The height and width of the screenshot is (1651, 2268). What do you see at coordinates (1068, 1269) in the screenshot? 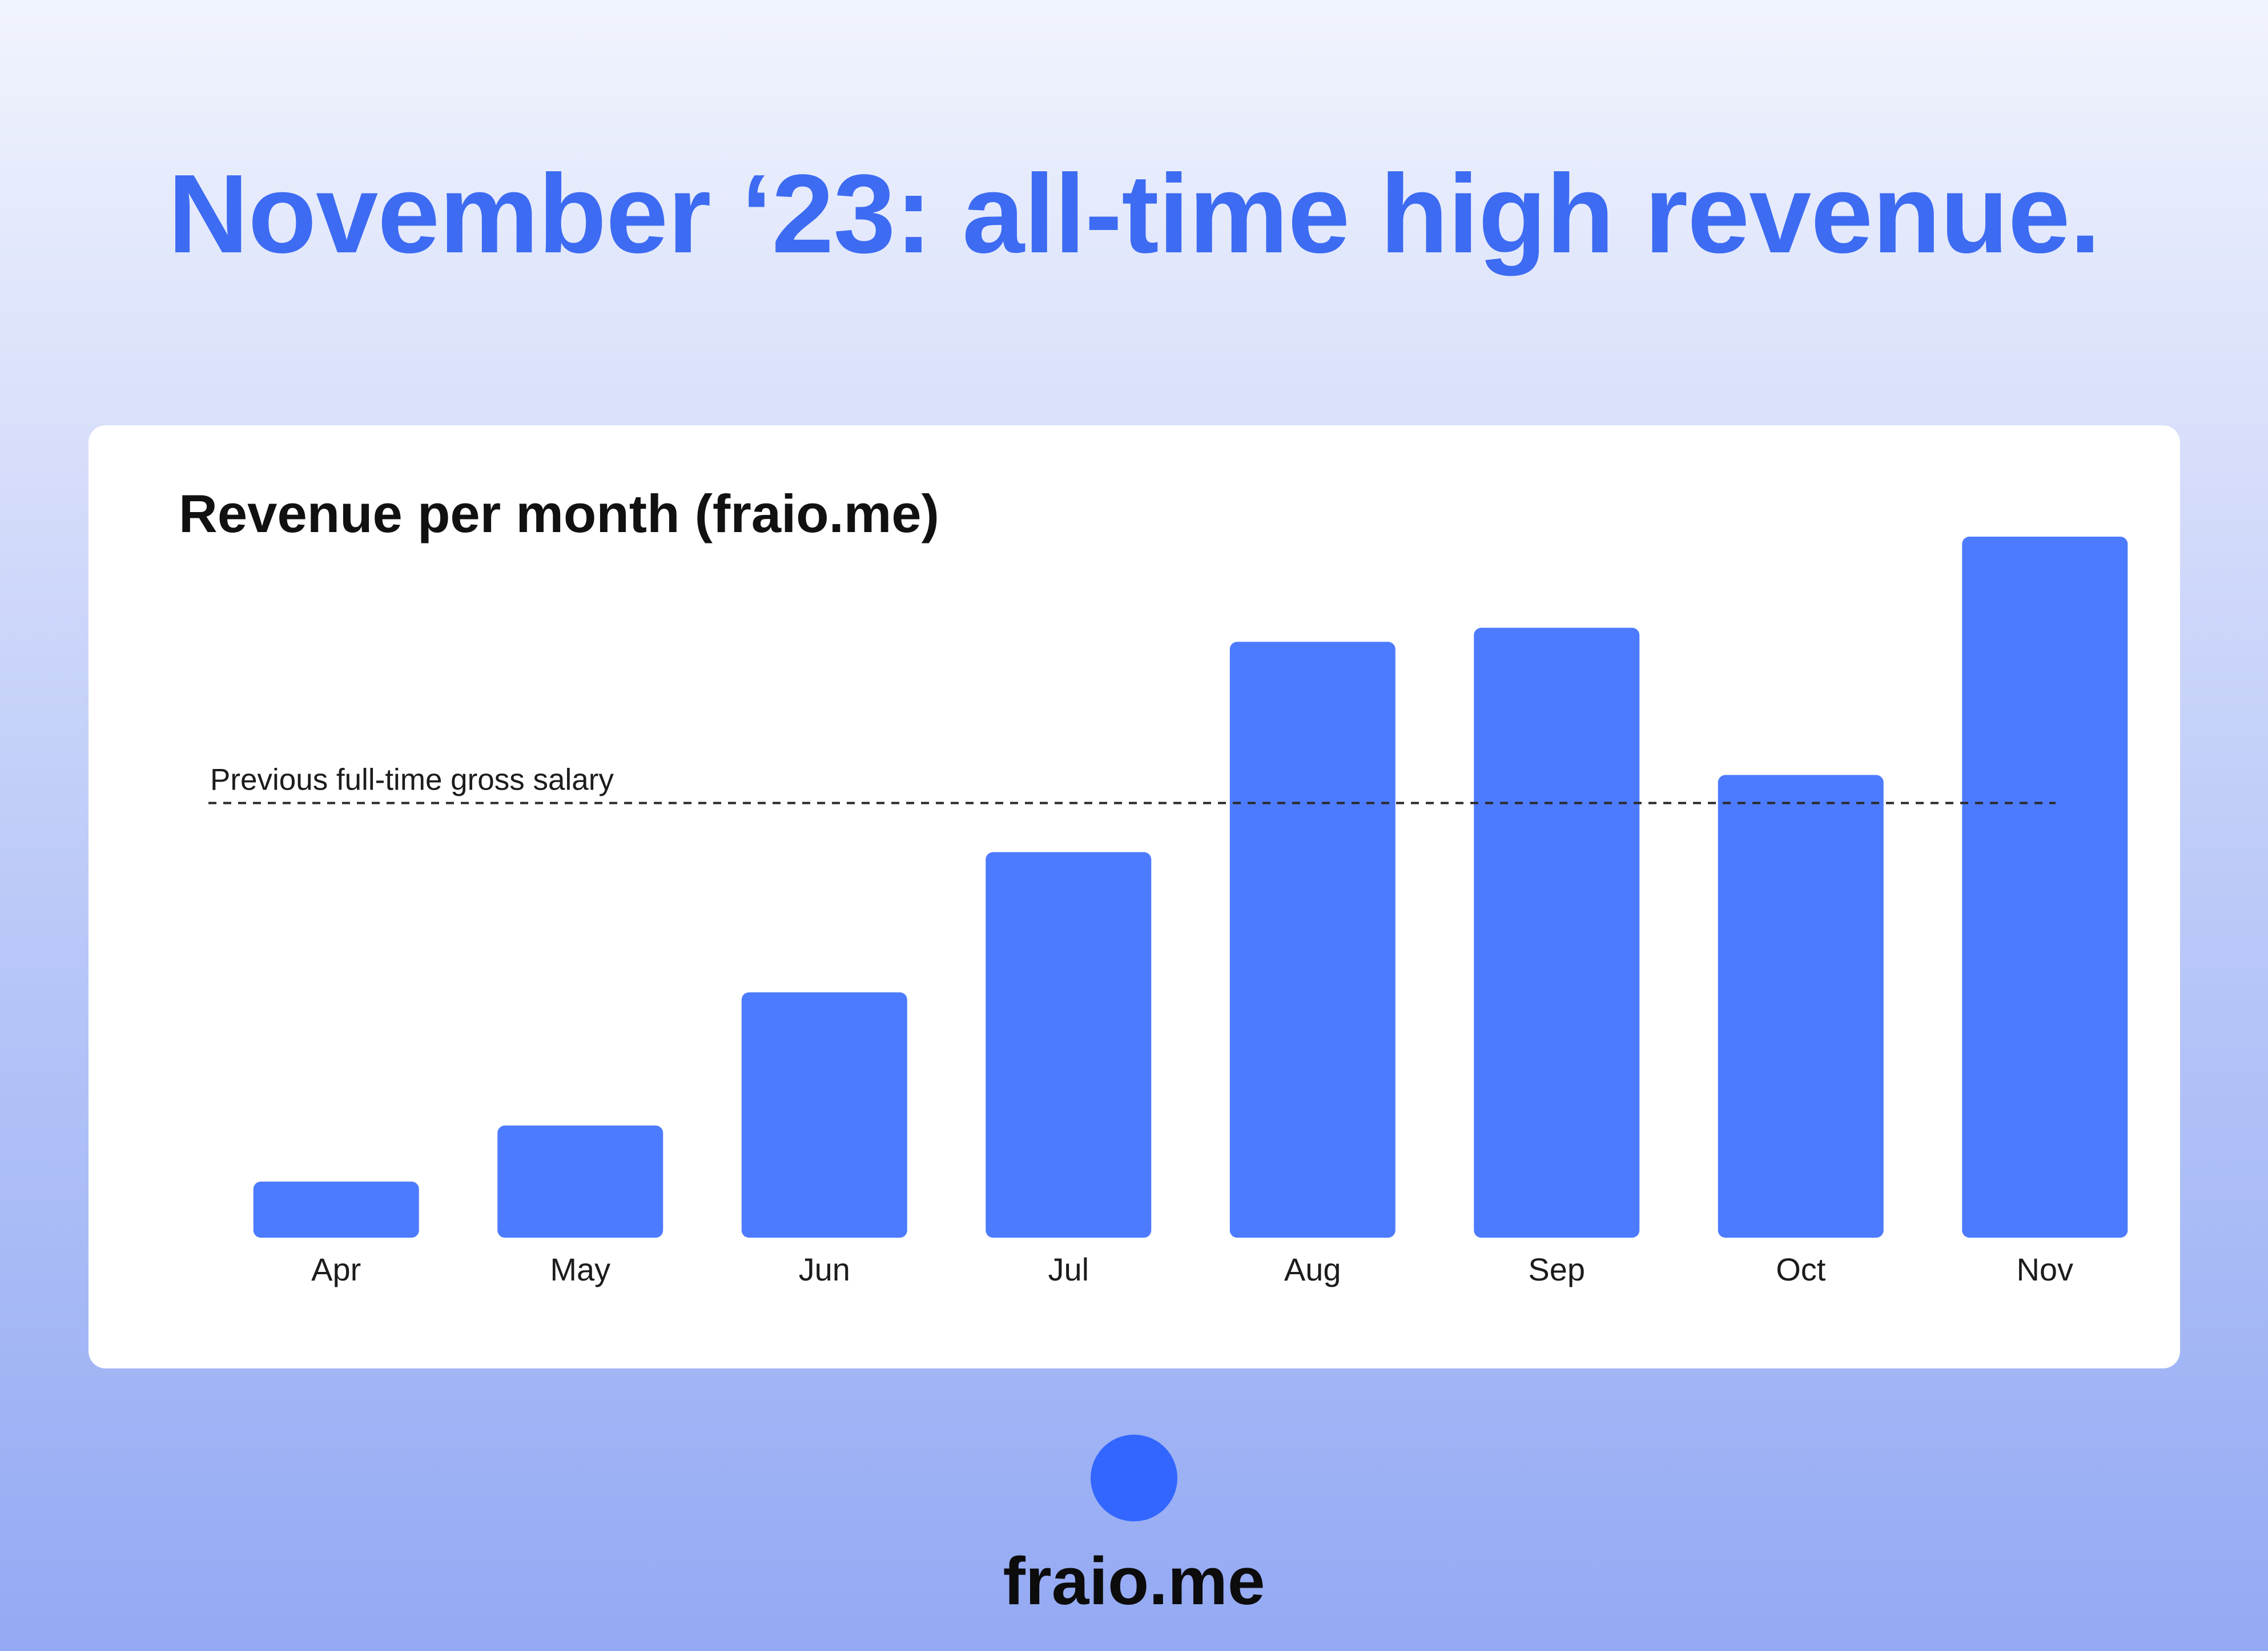
I see `x-tick-label-jul: Jul` at bounding box center [1068, 1269].